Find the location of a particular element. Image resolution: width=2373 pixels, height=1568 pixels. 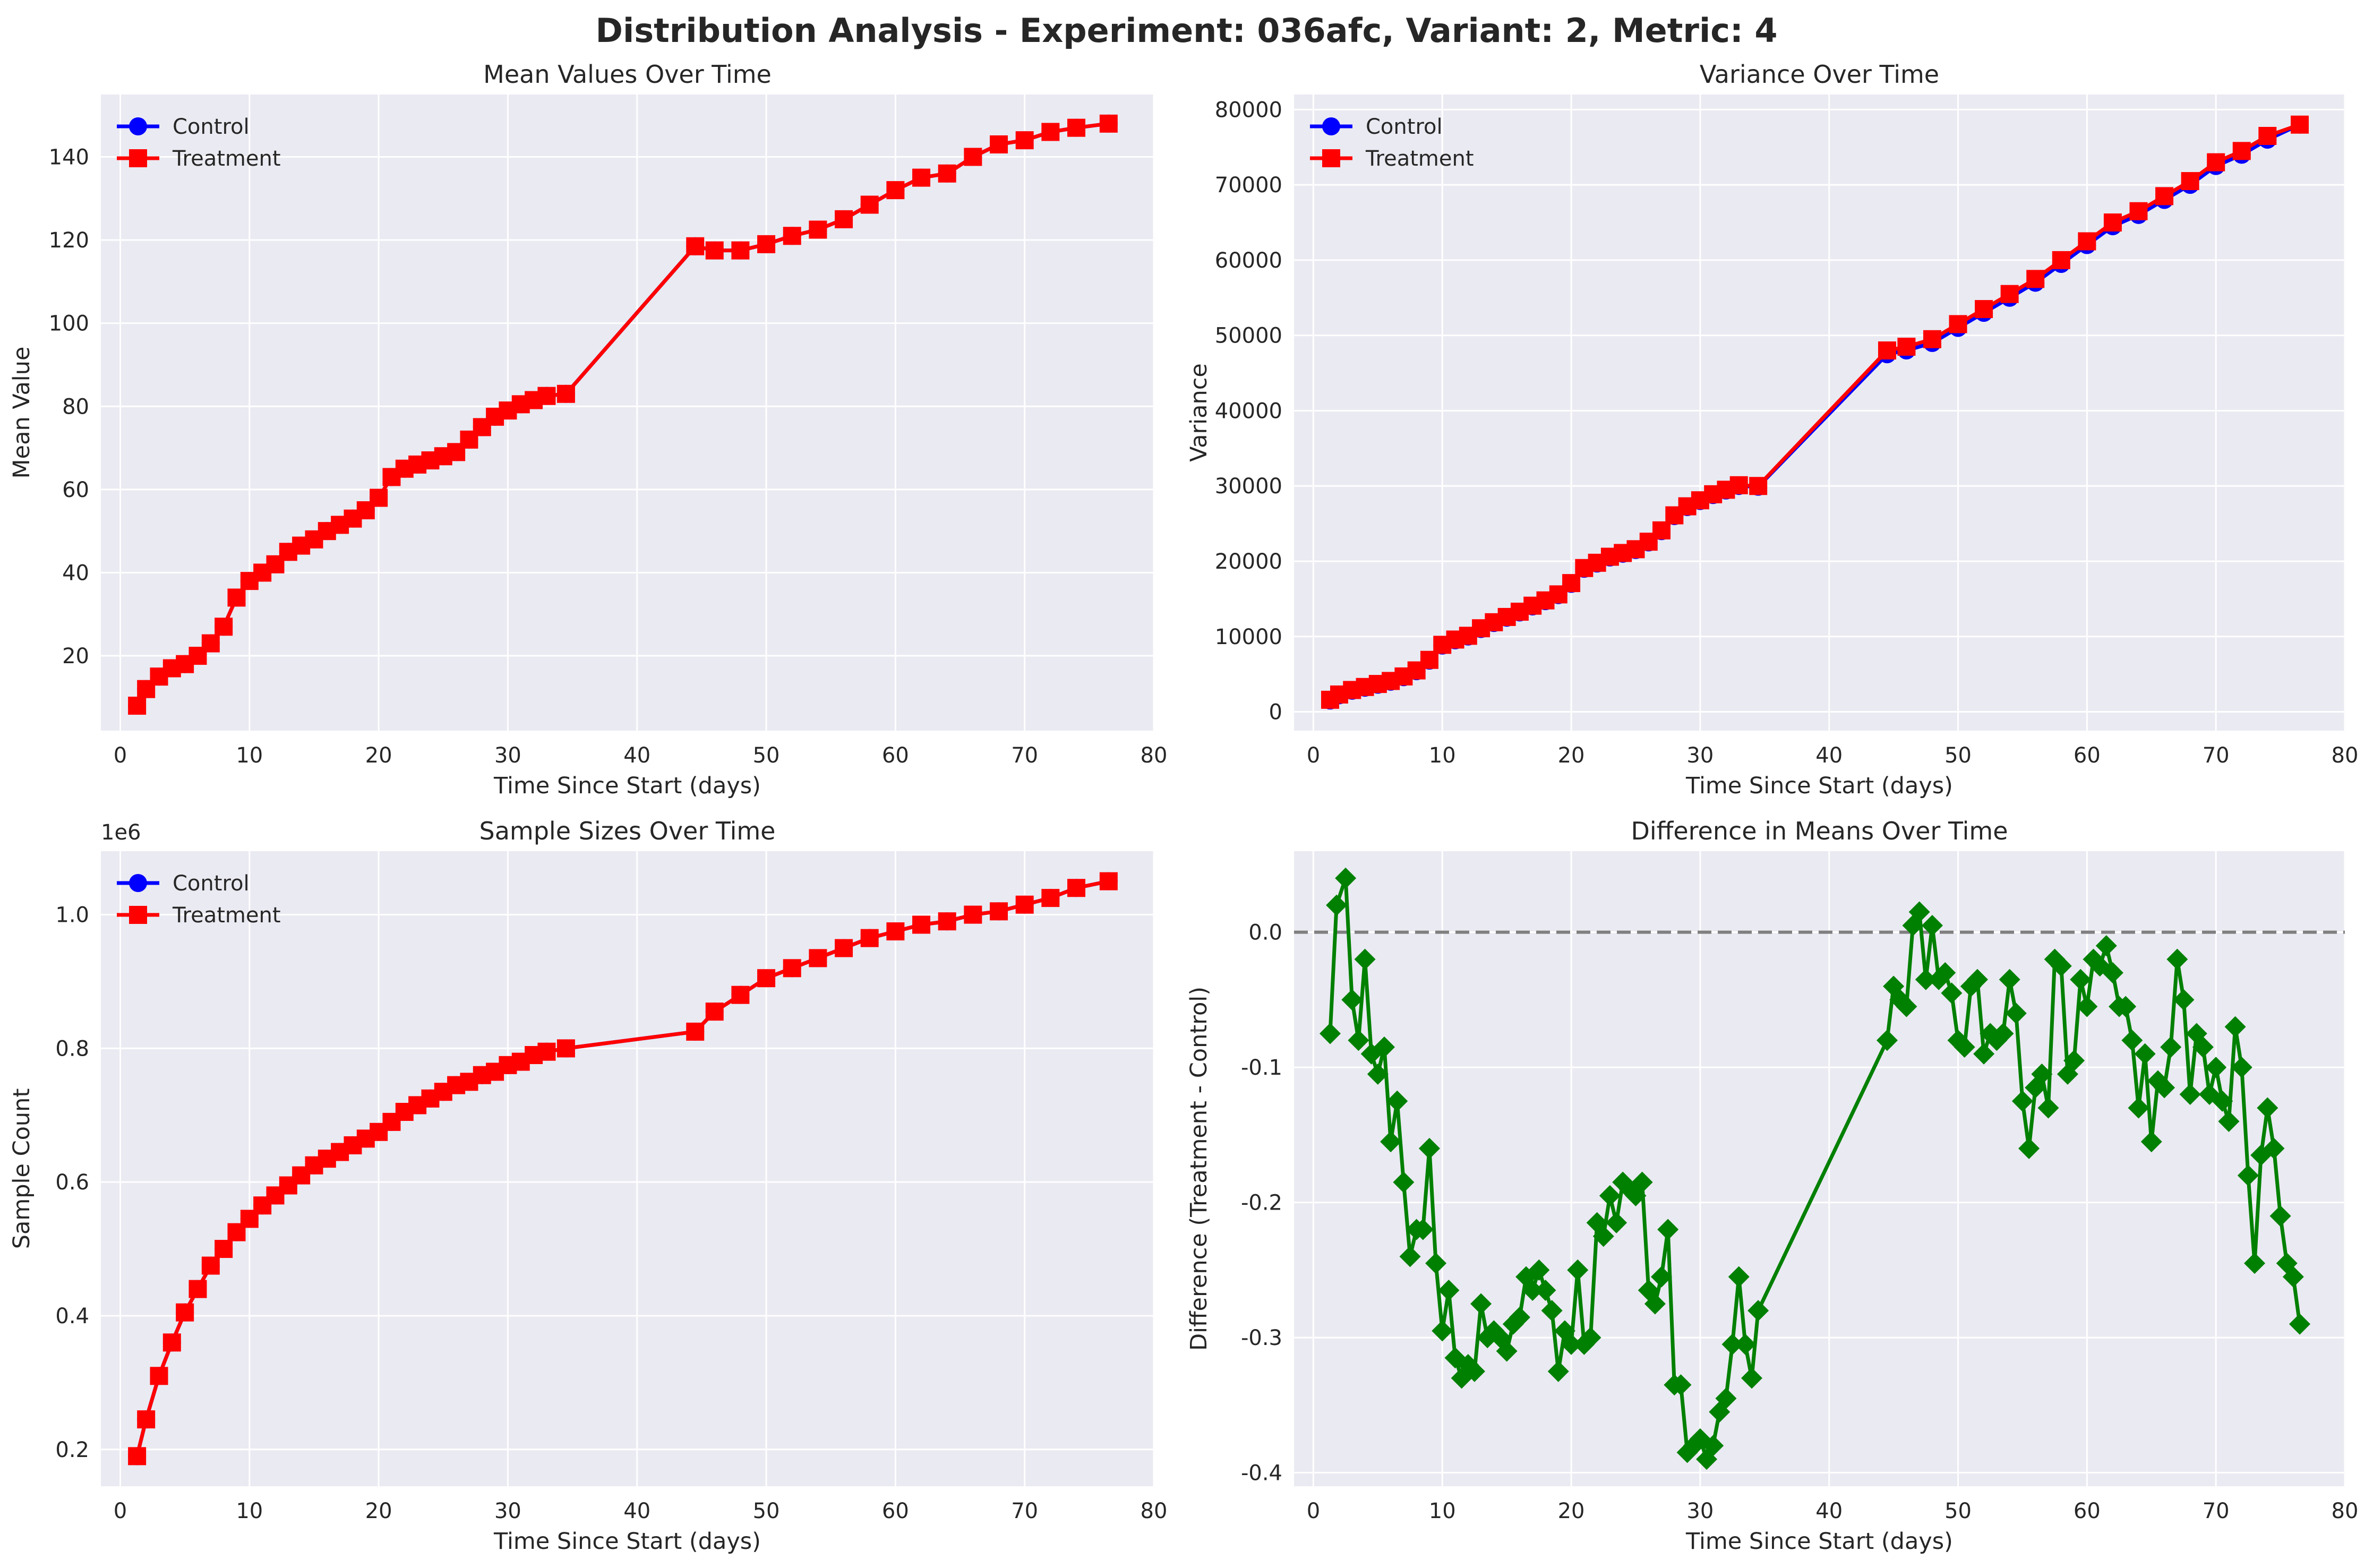

chart-title: Variance Over Time is located at coordinates (1819, 74).